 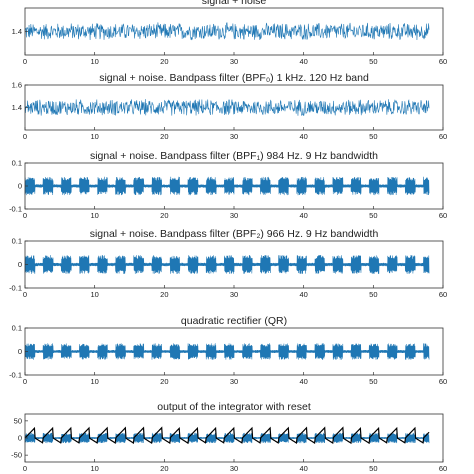 What do you see at coordinates (234, 407) in the screenshot?
I see `panel-title: output of the integrator with reset` at bounding box center [234, 407].